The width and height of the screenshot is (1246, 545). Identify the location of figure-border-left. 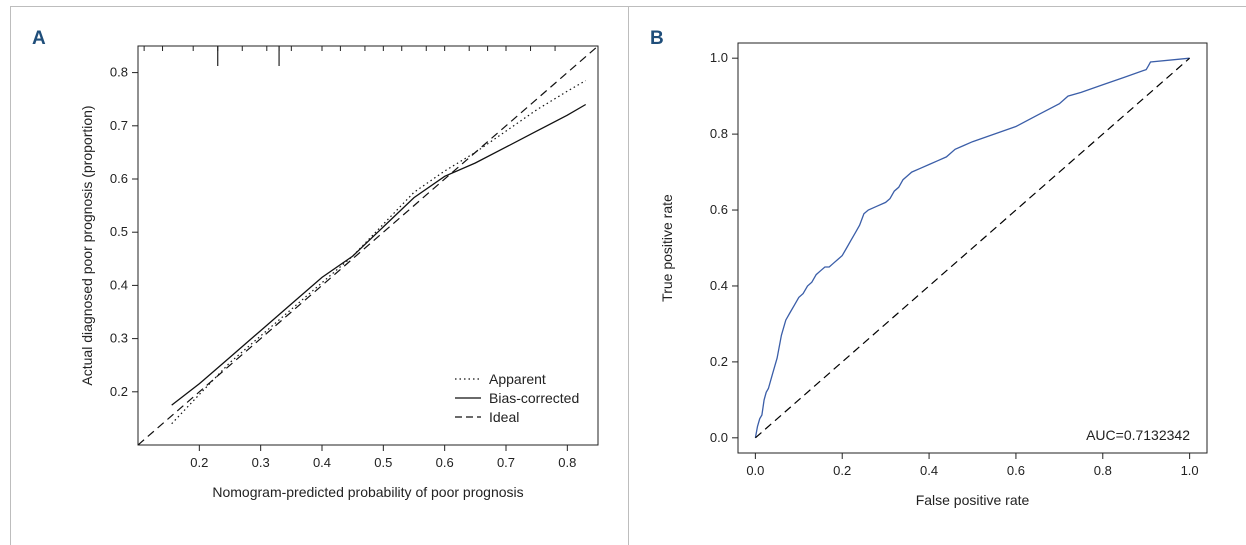
(10, 275).